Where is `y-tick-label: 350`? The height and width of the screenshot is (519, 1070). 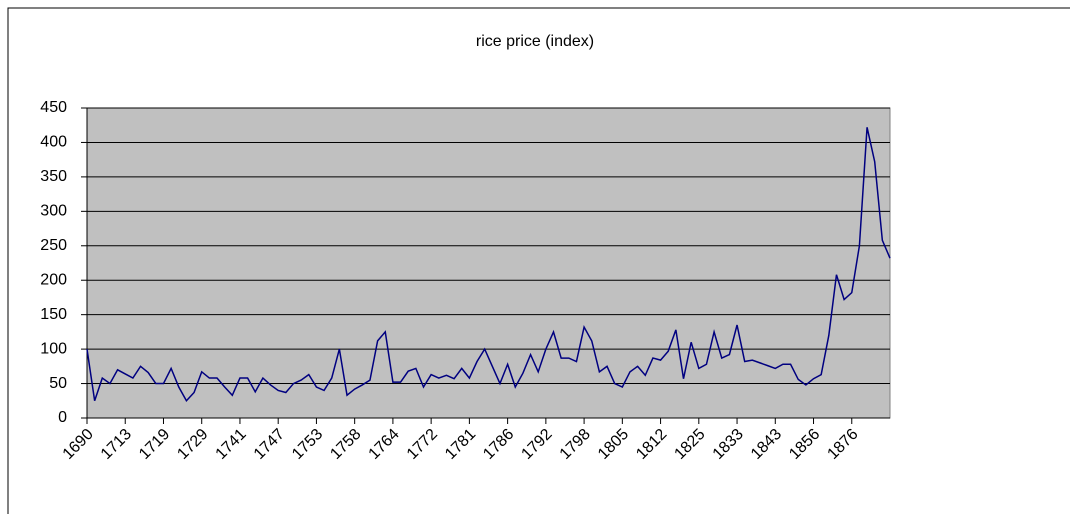
y-tick-label: 350 is located at coordinates (53, 176).